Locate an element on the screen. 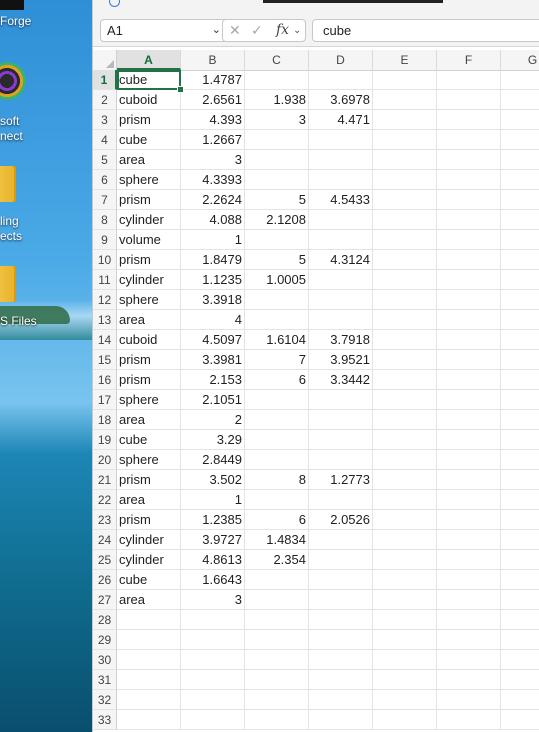 Image resolution: width=539 pixels, height=732 pixels. cell-b25: 4.8613 is located at coordinates (213, 560).